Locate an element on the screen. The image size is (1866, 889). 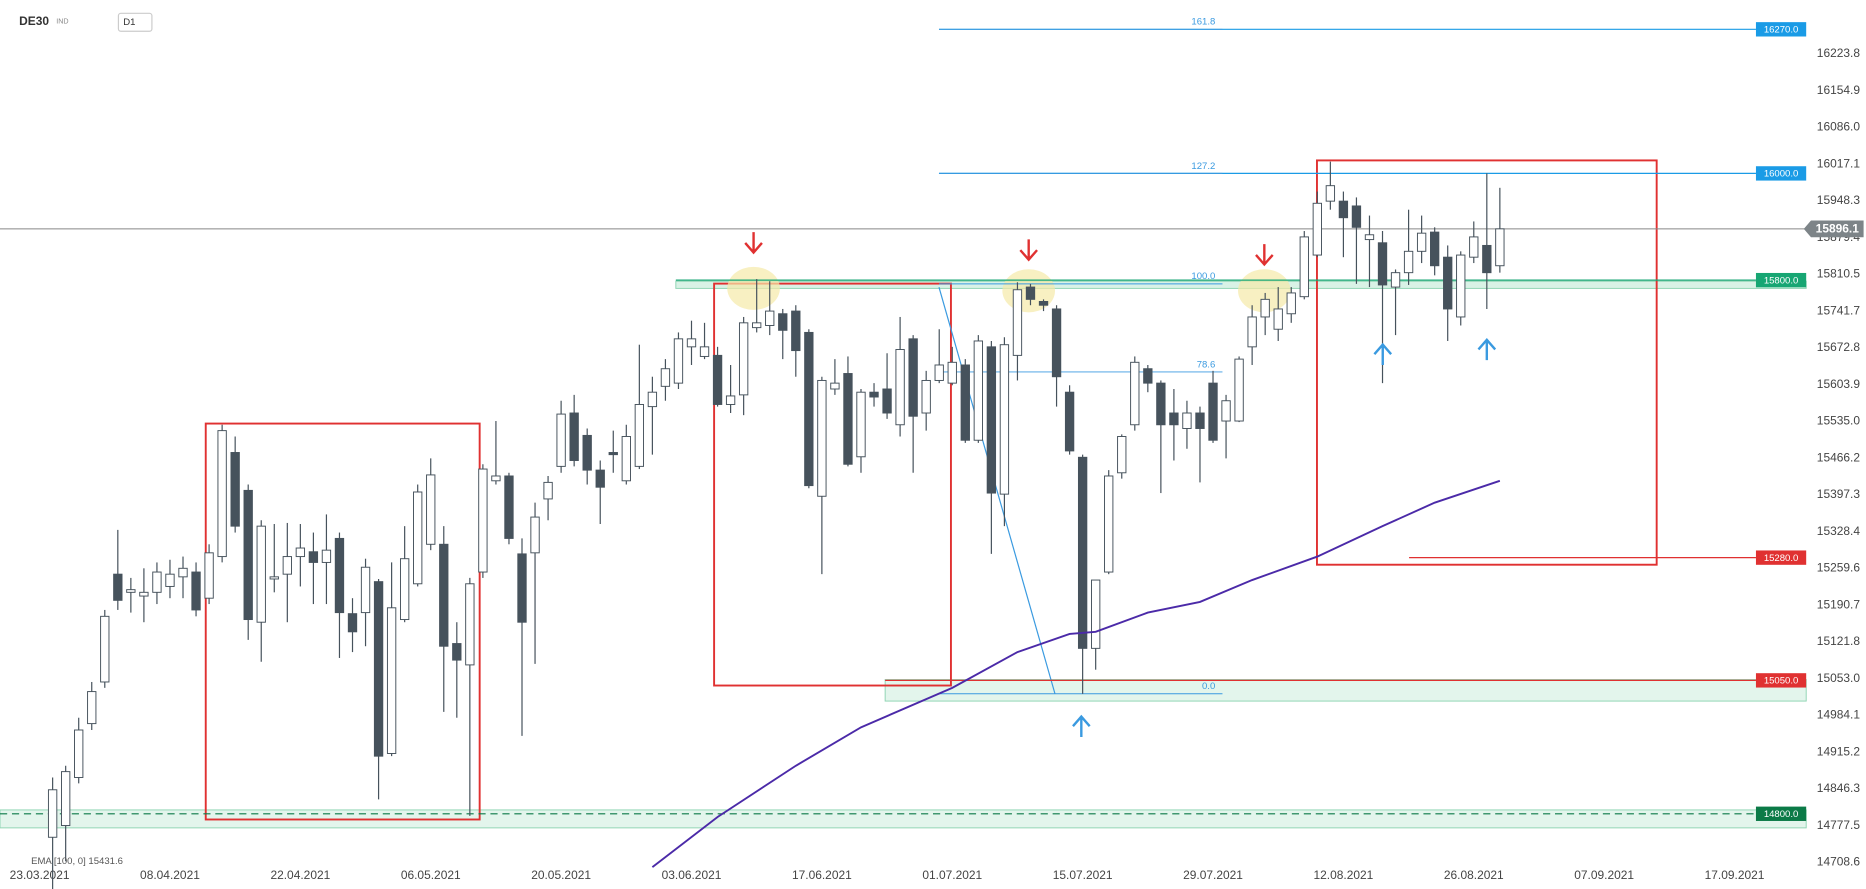
level-label: 16000.0 is located at coordinates (1781, 174).